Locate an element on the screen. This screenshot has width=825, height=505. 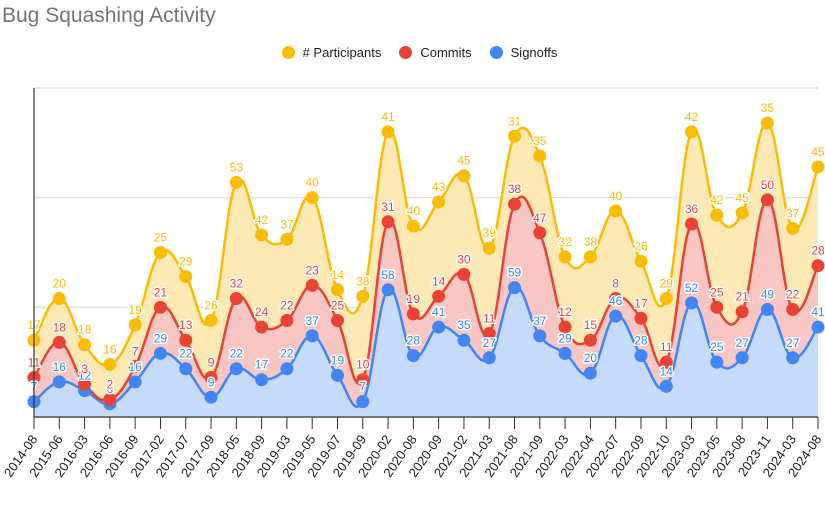
data-label-signoffs: 46 is located at coordinates (616, 301).